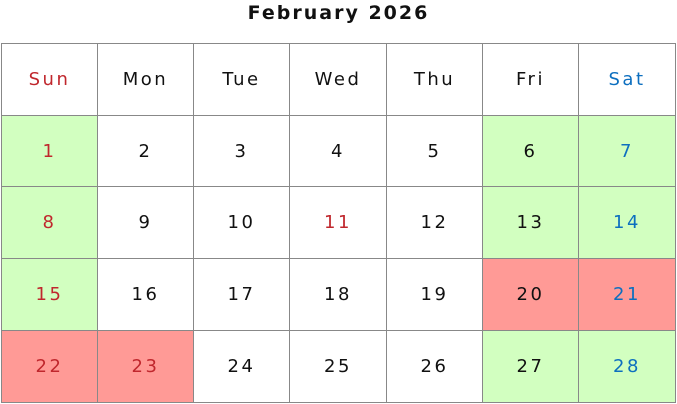 The width and height of the screenshot is (677, 404). Describe the element at coordinates (531, 295) in the screenshot. I see `day-cell: 20` at that location.